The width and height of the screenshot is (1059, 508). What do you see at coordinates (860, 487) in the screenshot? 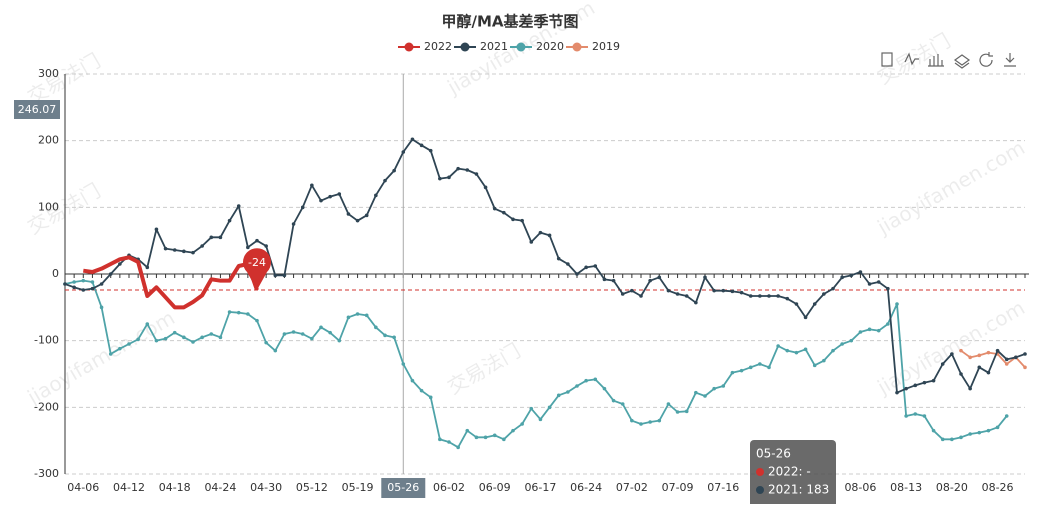
I see `x-tick-label: 08-06` at bounding box center [860, 487].